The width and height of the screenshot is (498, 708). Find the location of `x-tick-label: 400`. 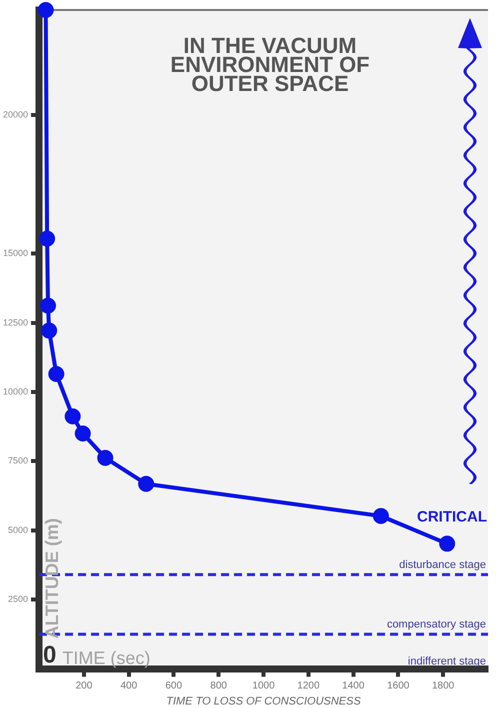

x-tick-label: 400 is located at coordinates (129, 686).